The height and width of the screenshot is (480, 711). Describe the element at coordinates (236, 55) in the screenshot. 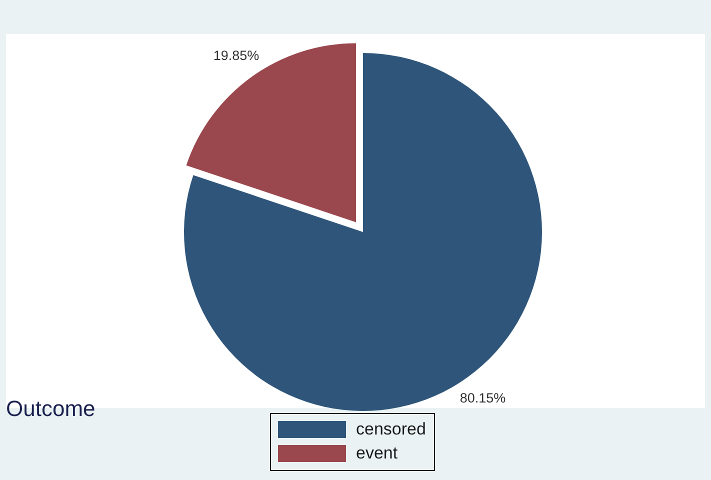

I see `data-label: 19.85%` at that location.